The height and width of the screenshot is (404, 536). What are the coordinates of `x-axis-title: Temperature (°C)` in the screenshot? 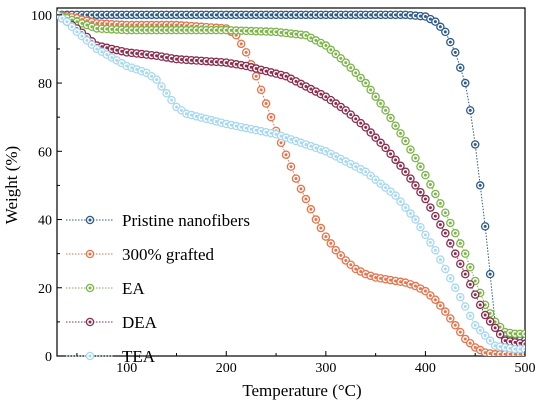 It's located at (301, 390).